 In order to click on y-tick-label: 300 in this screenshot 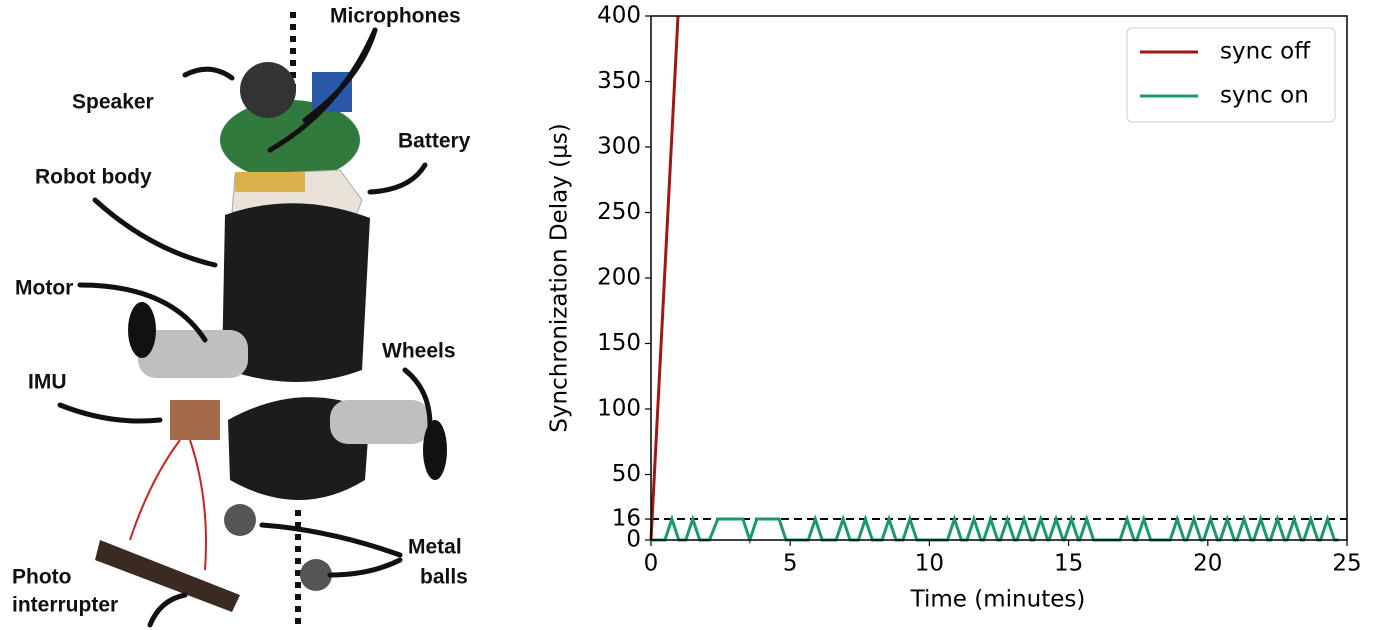, I will do `click(619, 147)`.